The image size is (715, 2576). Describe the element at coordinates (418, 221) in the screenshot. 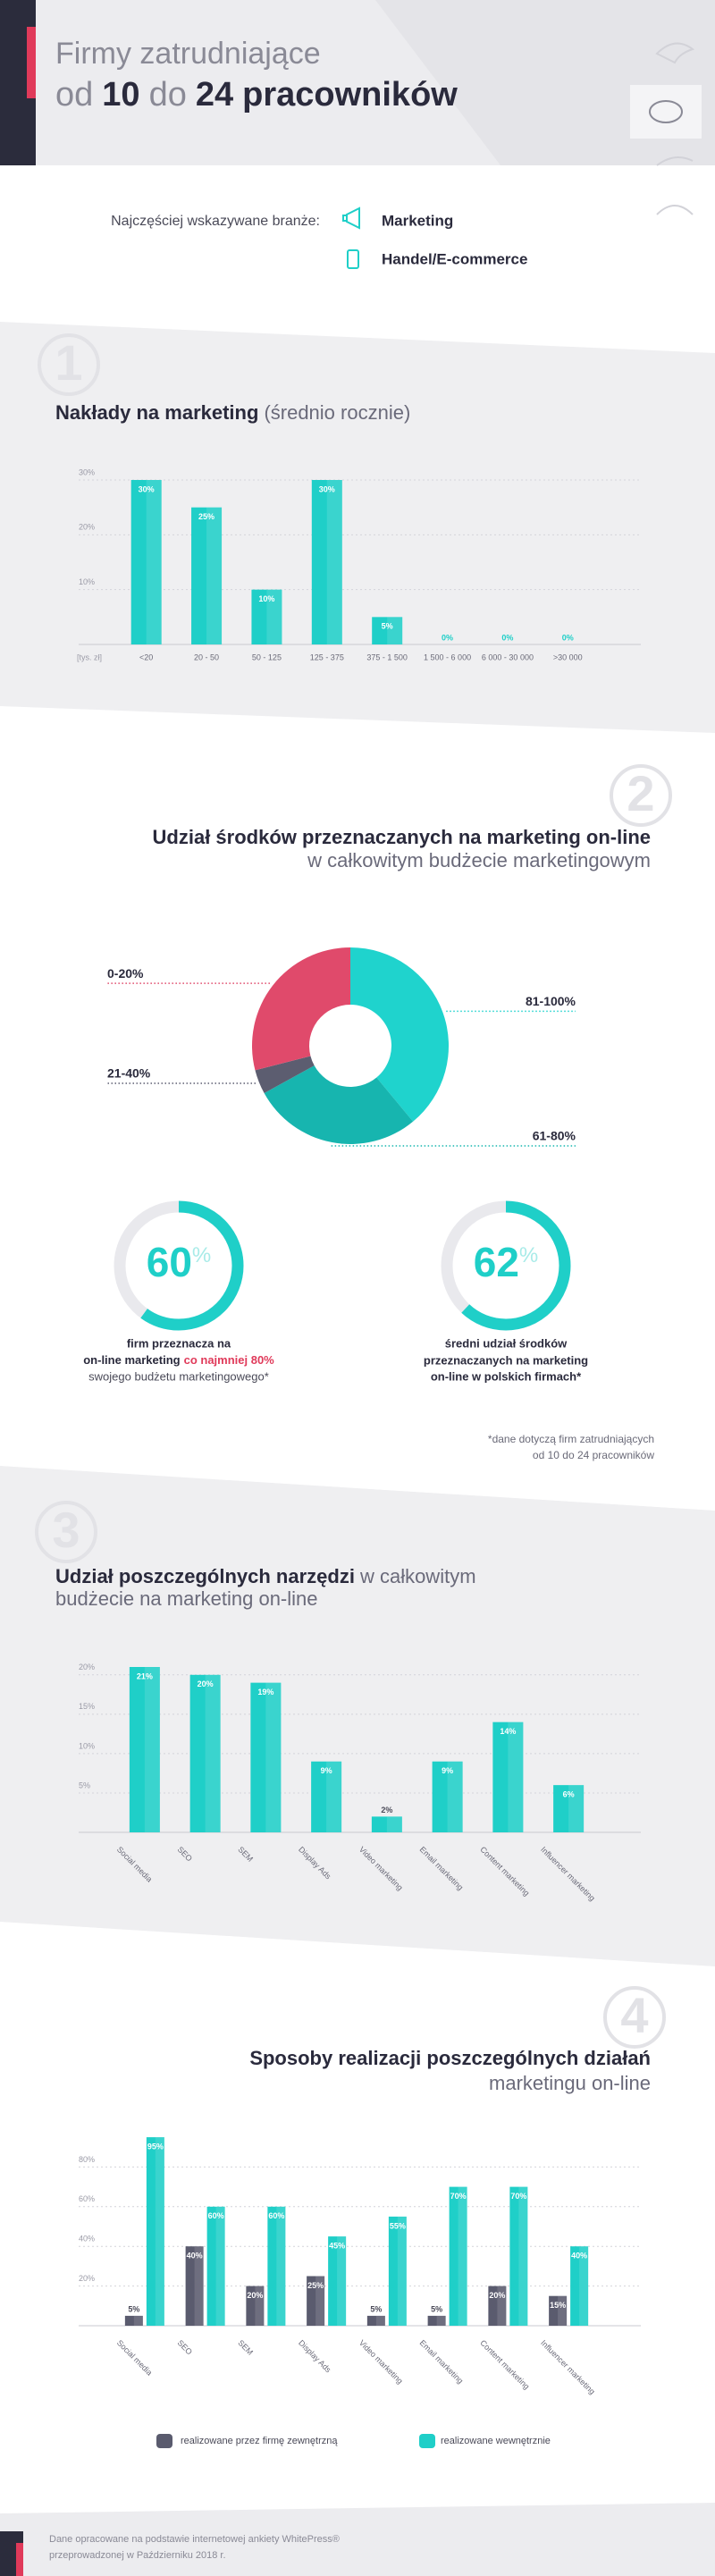

I see `industry: Marketing` at that location.